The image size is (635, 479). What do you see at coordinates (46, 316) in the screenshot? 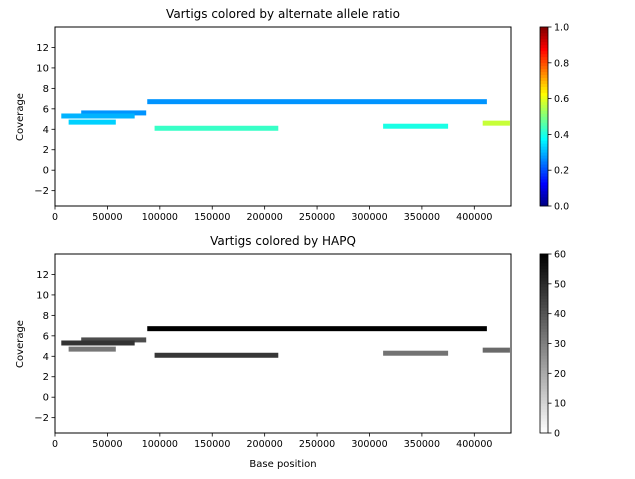
I see `y-tick-label: 8` at bounding box center [46, 316].